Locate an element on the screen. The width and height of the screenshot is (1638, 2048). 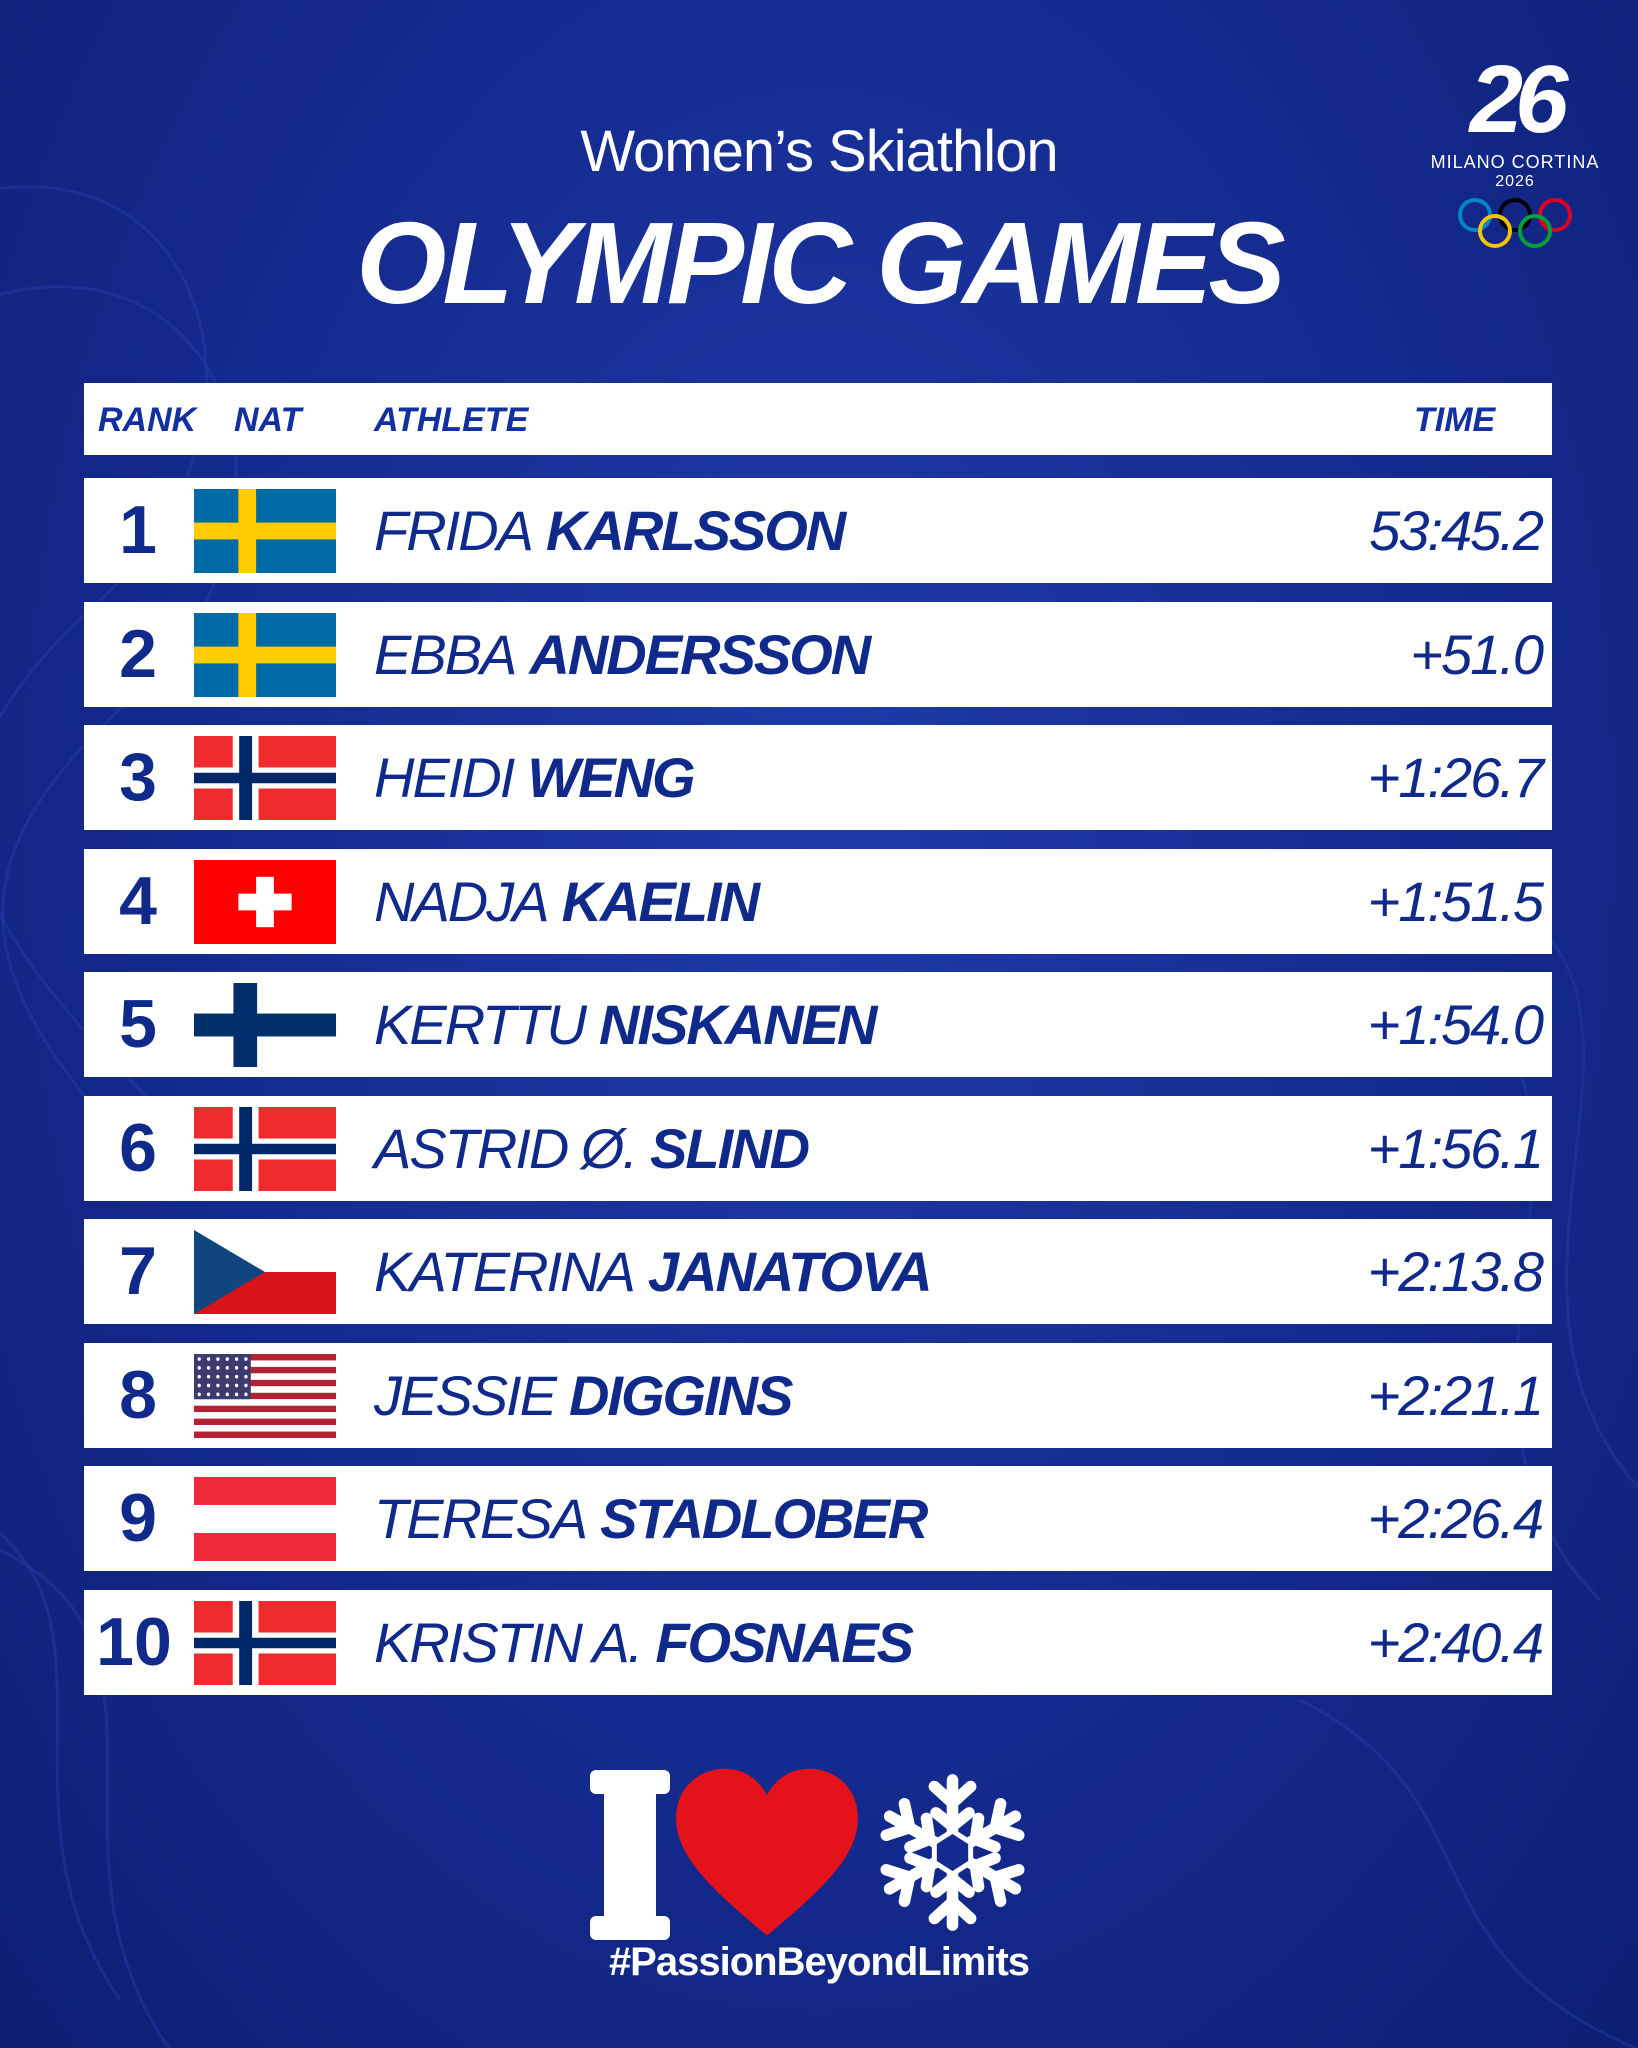
logo-year: 2026 is located at coordinates (1515, 181).